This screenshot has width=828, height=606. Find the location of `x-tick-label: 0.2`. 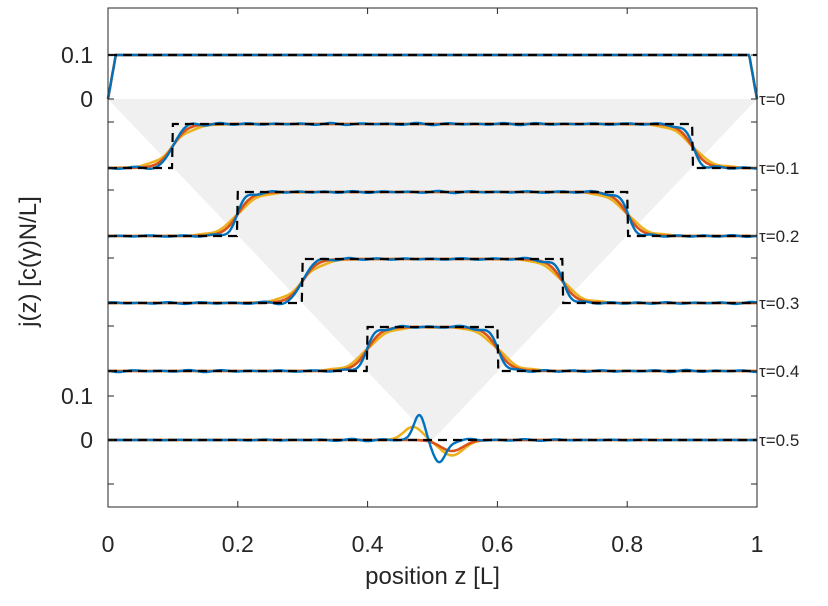

x-tick-label: 0.2 is located at coordinates (238, 544).